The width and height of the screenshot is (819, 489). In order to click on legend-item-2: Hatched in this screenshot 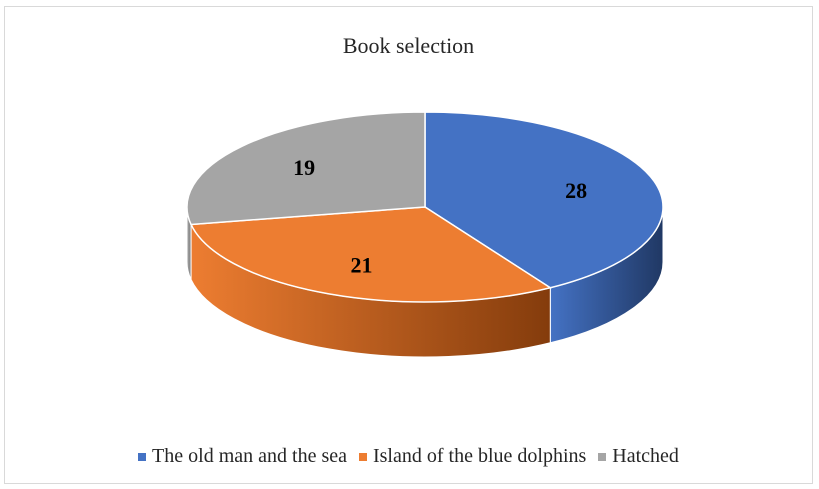, I will do `click(638, 456)`.